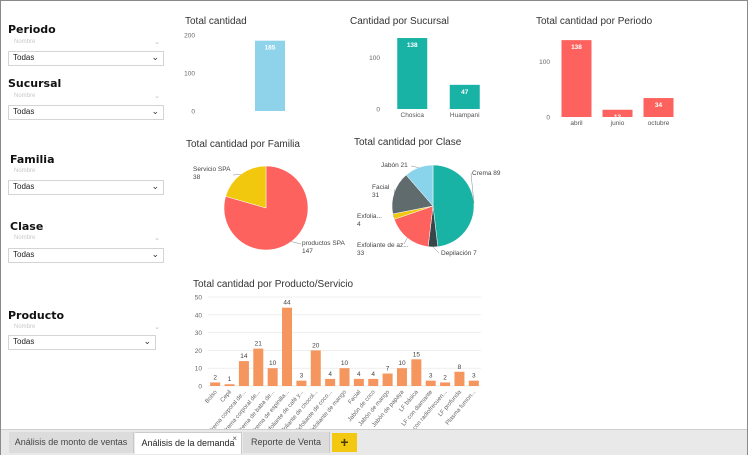 This screenshot has width=748, height=455. What do you see at coordinates (216, 21) in the screenshot?
I see `chart-title-total: Total cantidad` at bounding box center [216, 21].